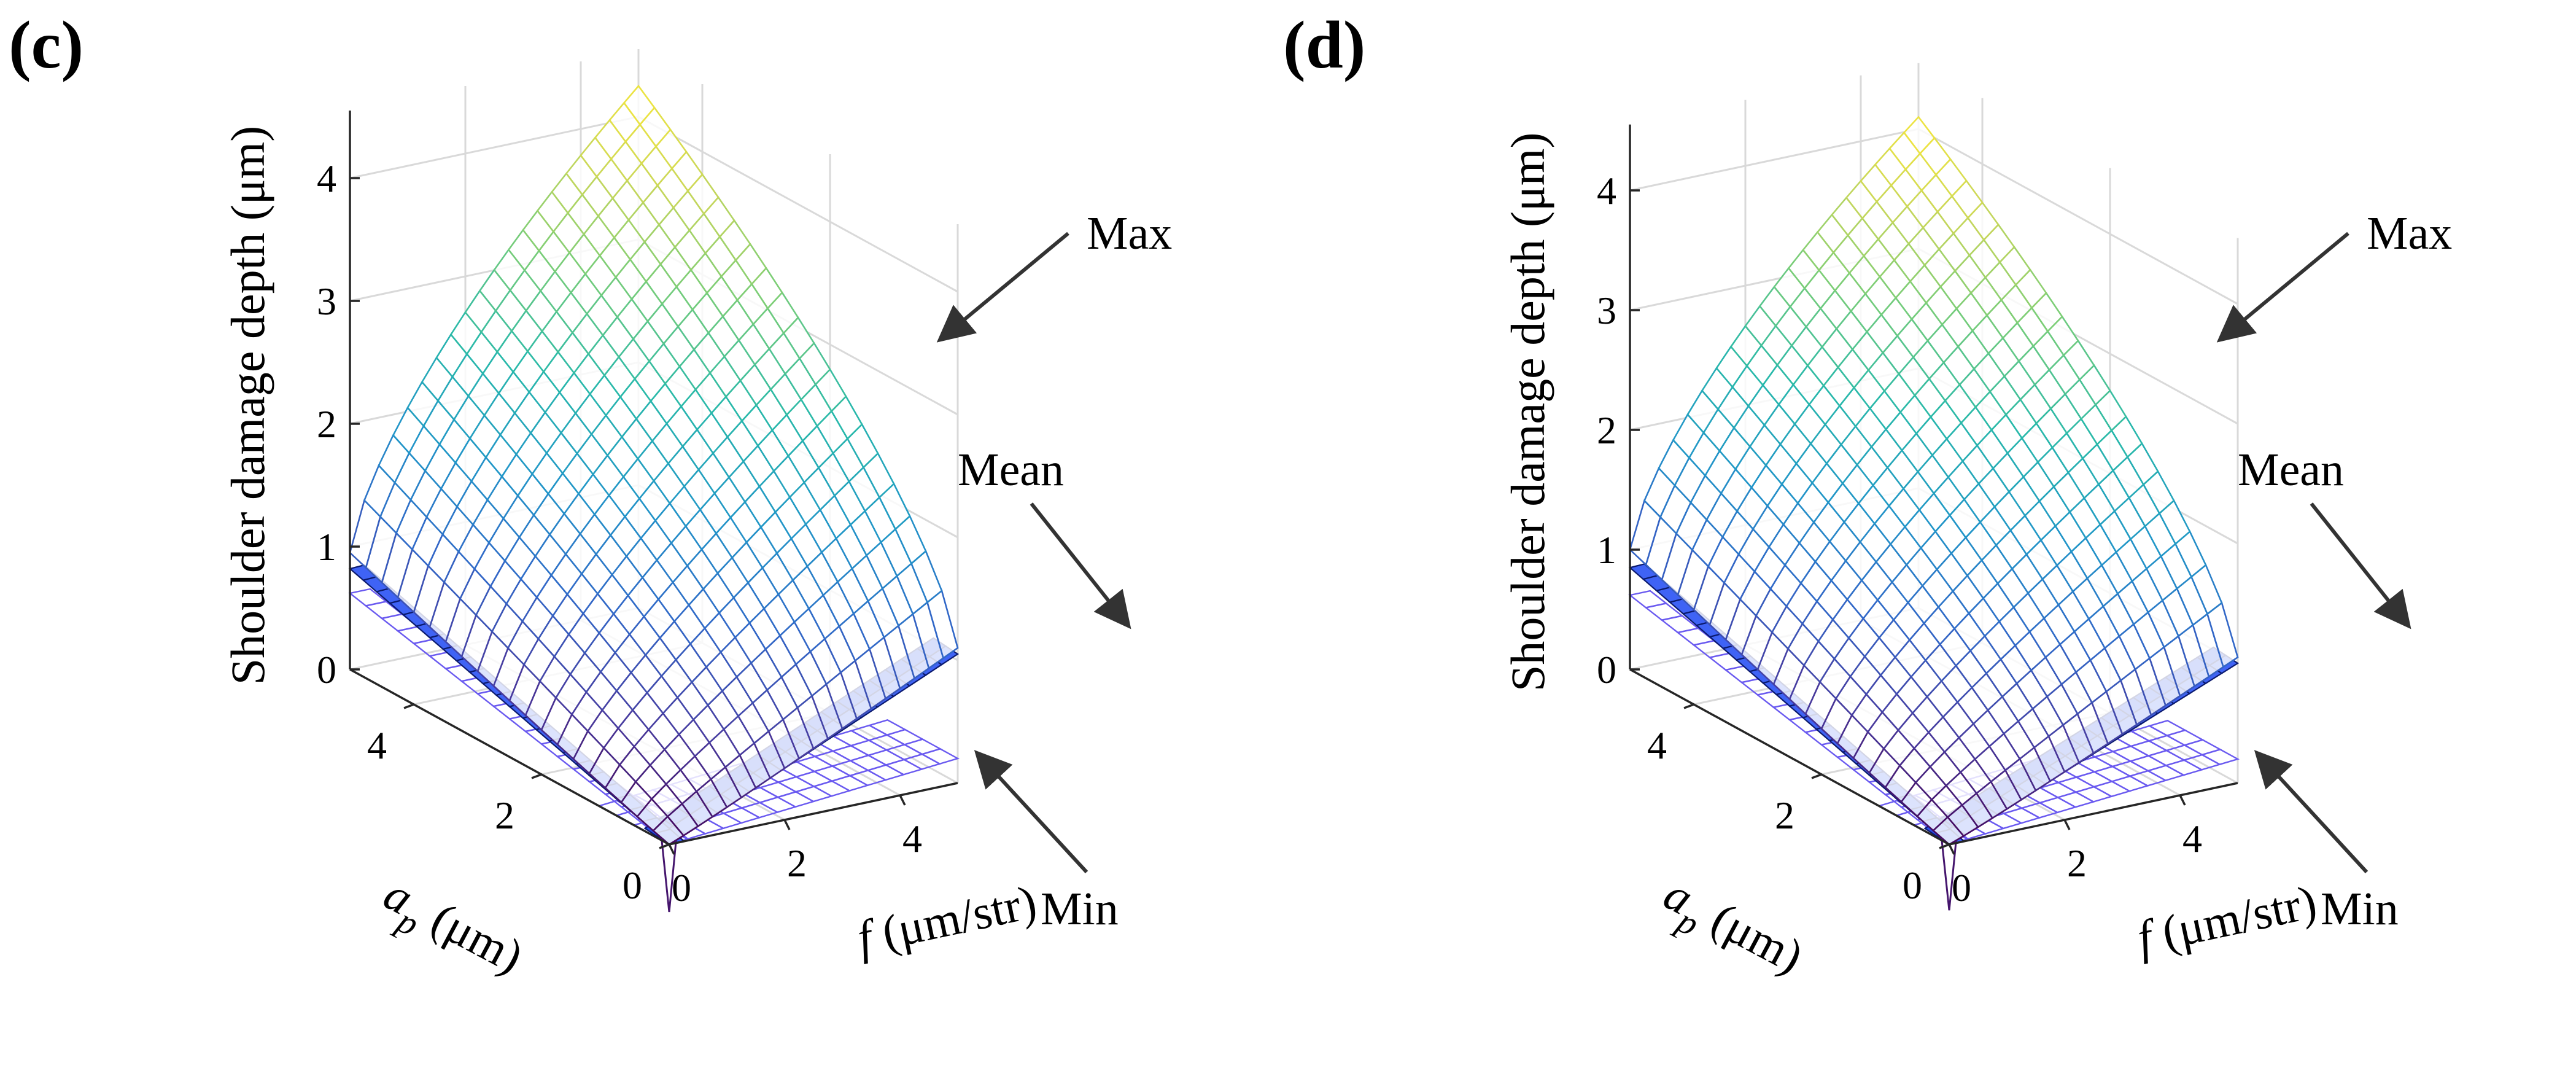 The image size is (2576, 1068). Describe the element at coordinates (1324, 44) in the screenshot. I see `panel-label: (d)` at that location.